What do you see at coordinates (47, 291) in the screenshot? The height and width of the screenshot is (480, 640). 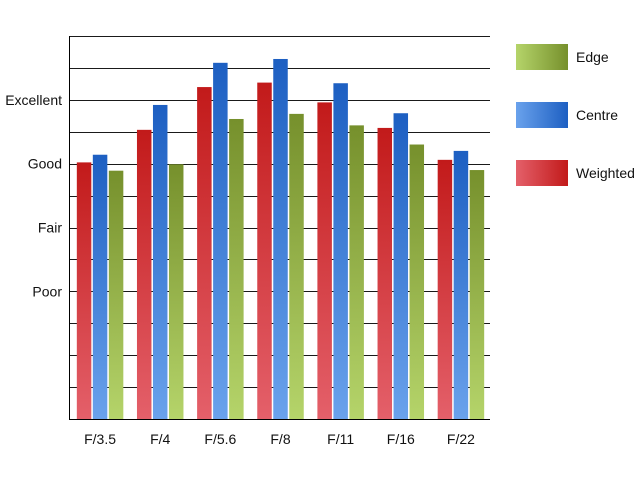 I see `y-tick-label-poor: Poor` at bounding box center [47, 291].